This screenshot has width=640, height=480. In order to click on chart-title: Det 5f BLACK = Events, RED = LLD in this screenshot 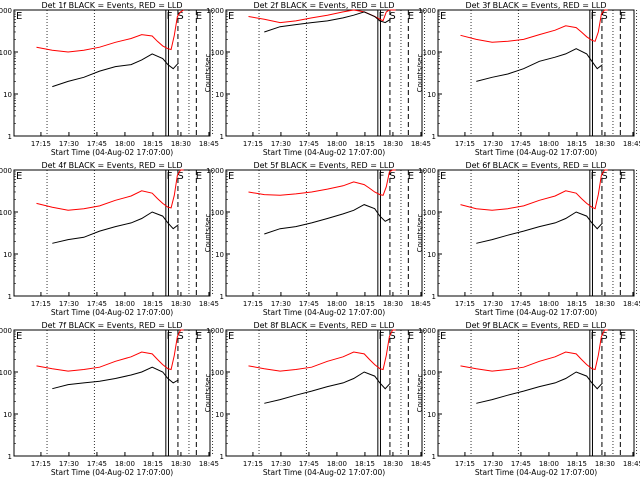, I will do `click(323, 165)`.